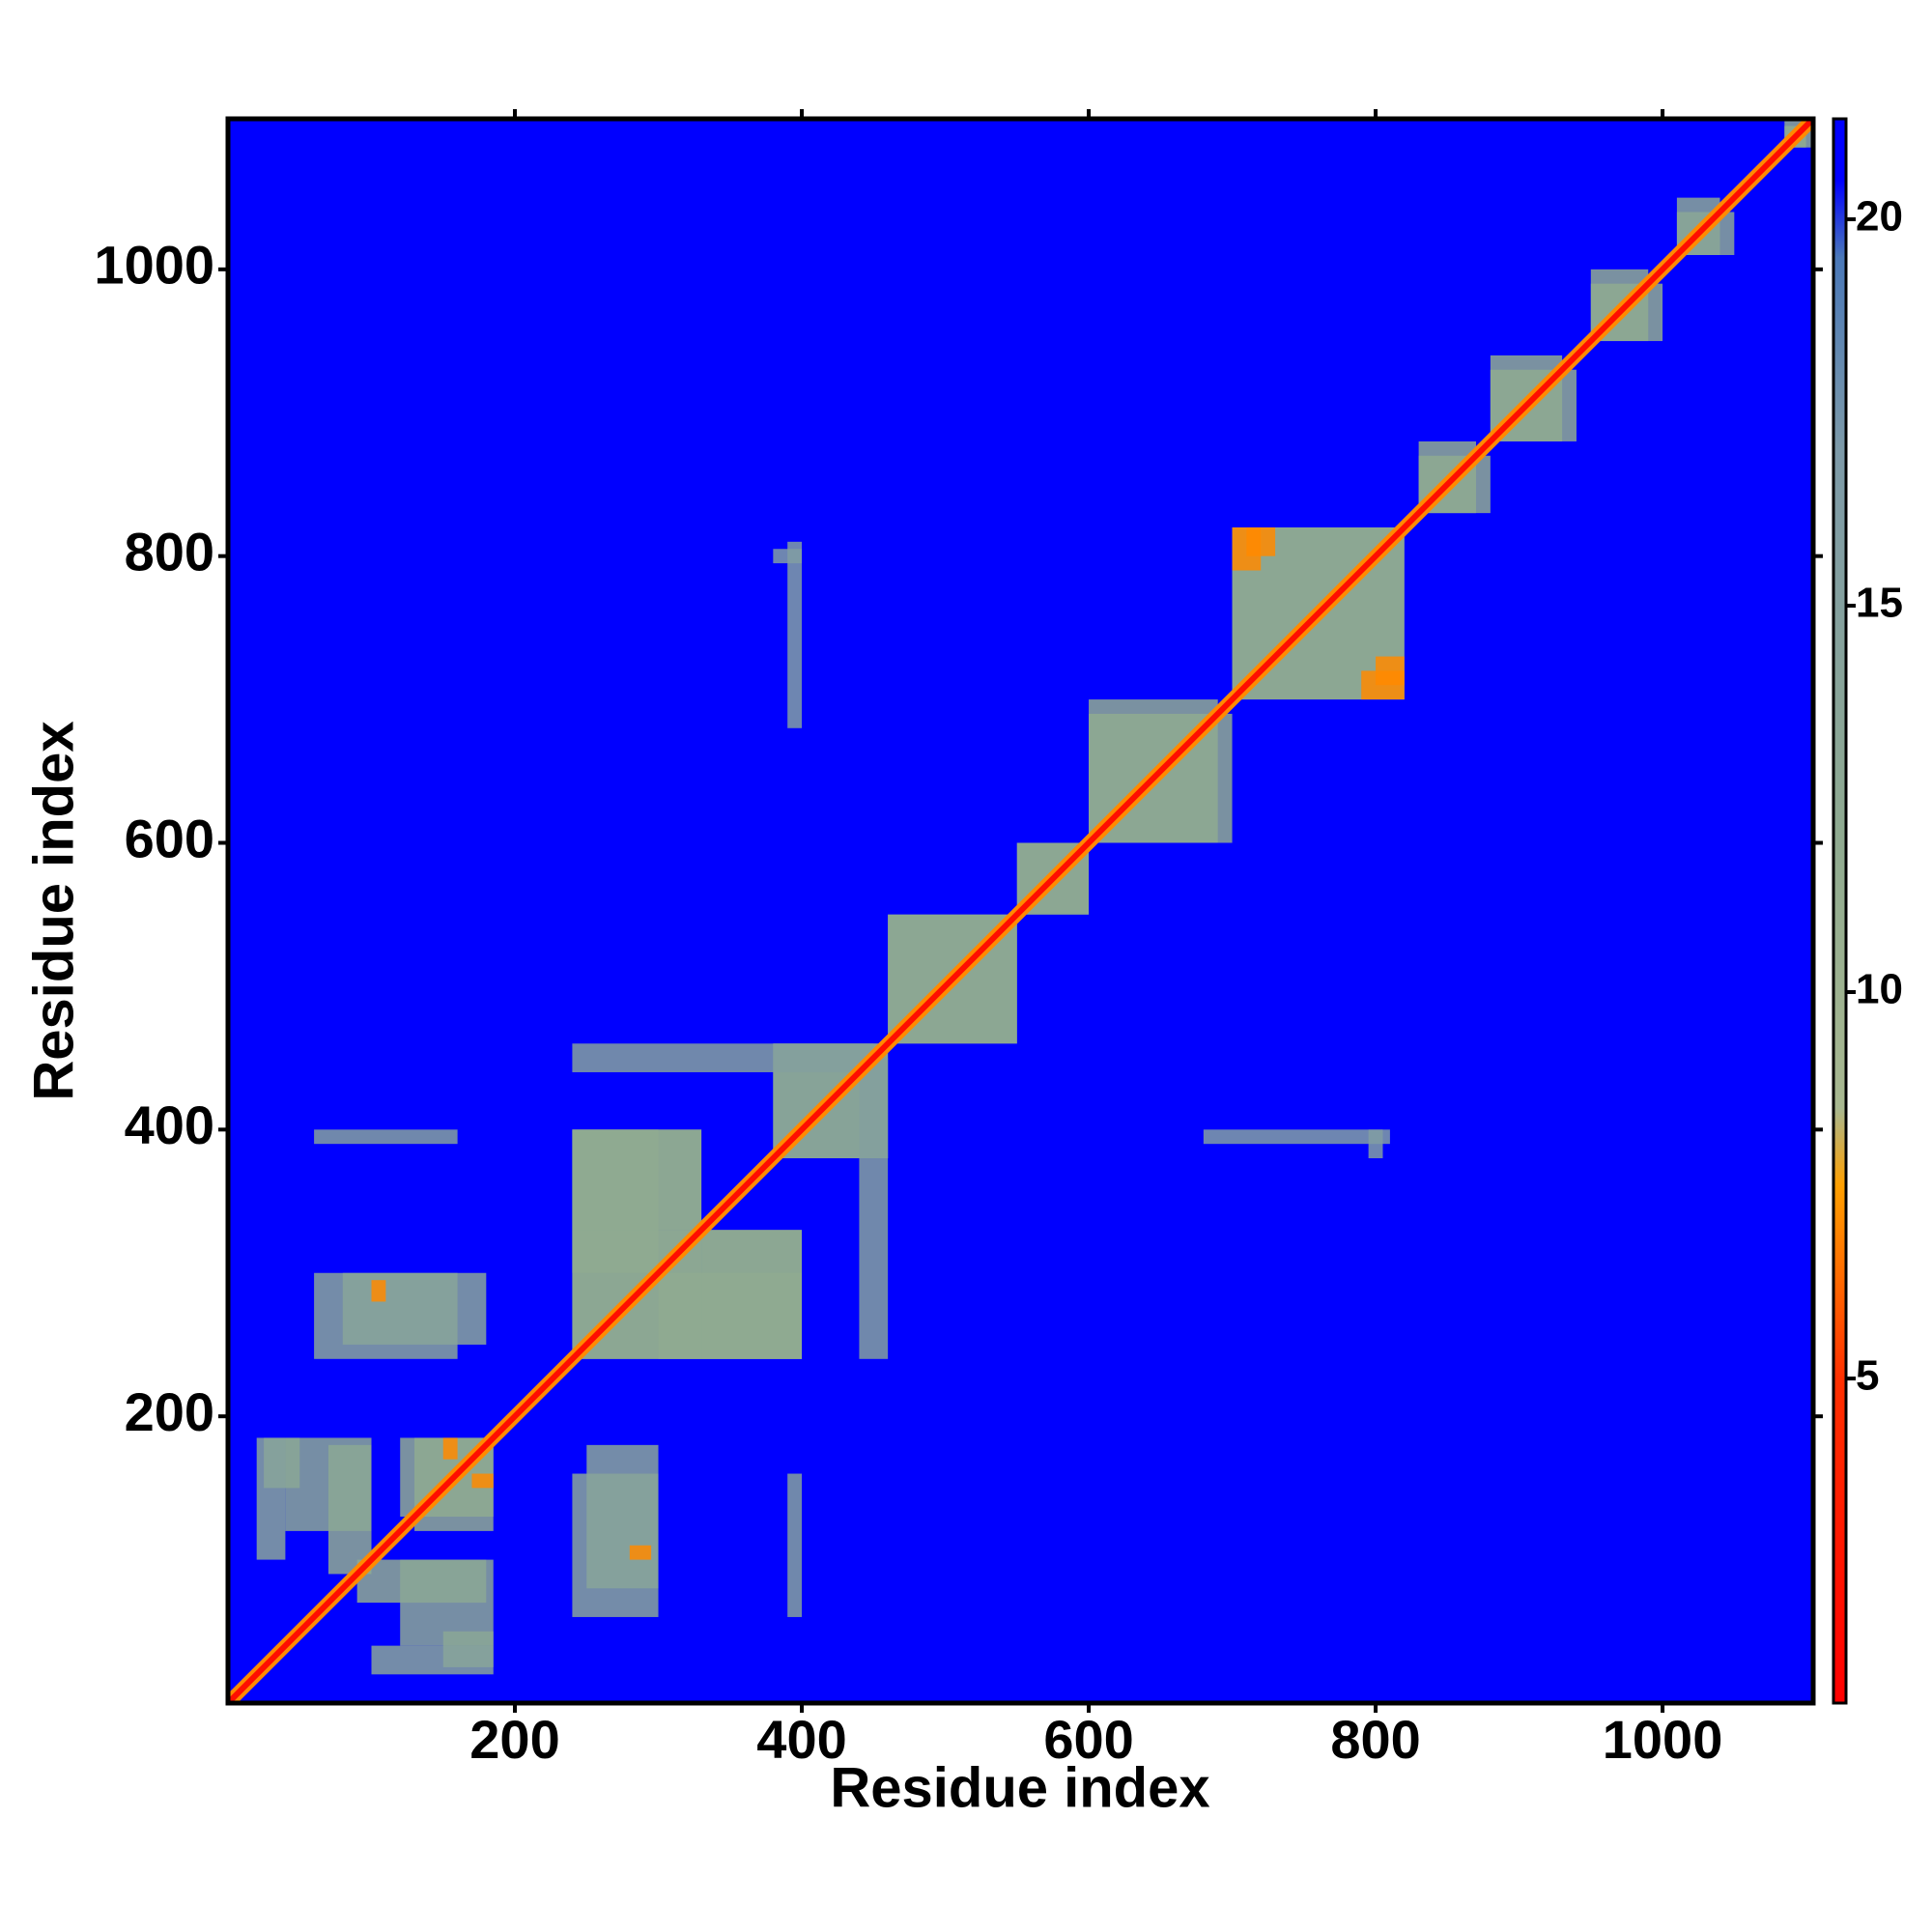 This screenshot has height=1932, width=1932. I want to click on colorbar-tick-label: 15, so click(1879, 603).